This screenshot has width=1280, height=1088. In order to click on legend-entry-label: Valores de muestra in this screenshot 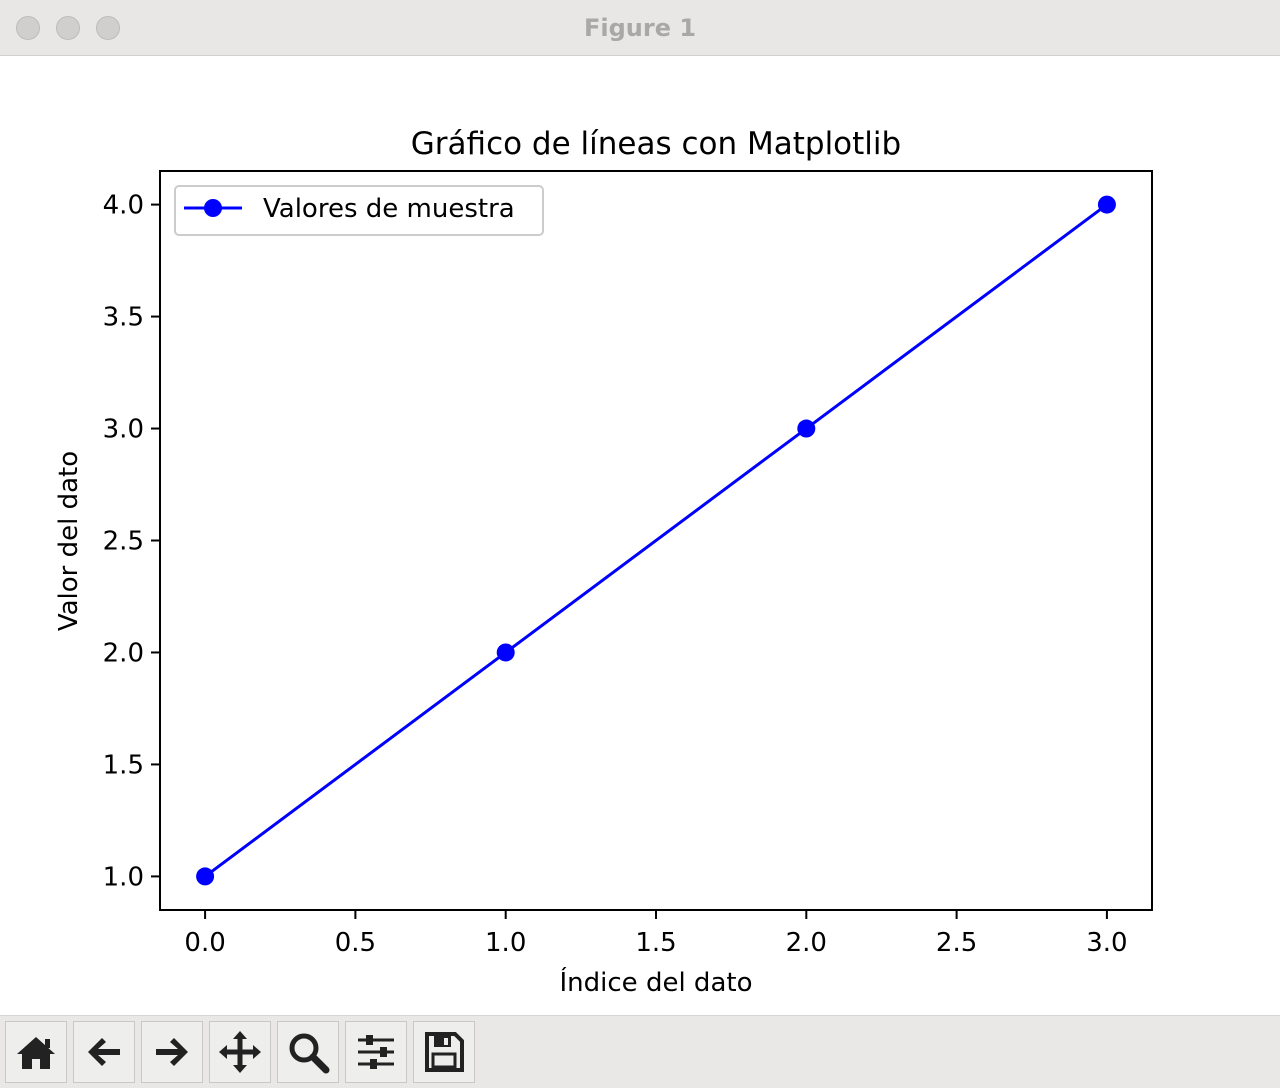, I will do `click(389, 209)`.